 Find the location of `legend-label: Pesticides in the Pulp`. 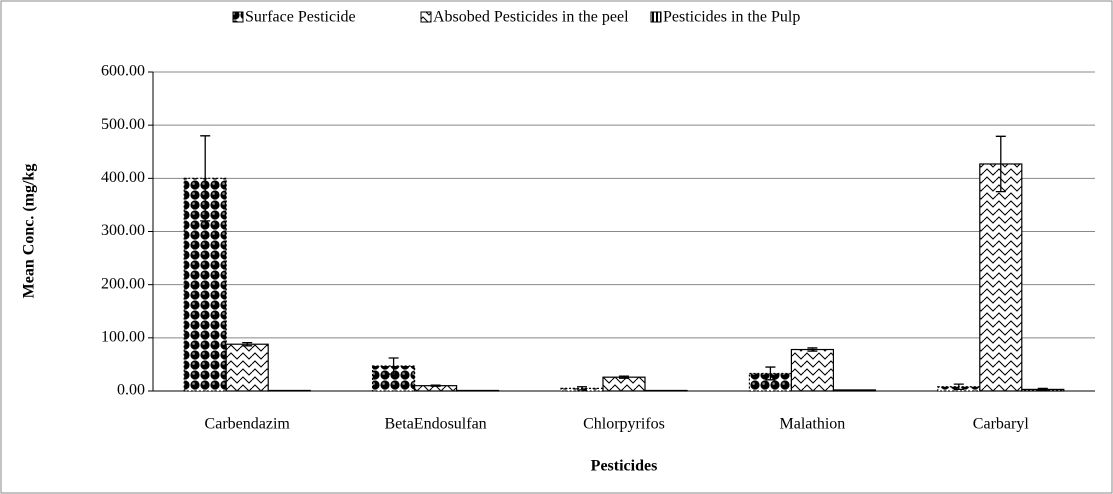

legend-label: Pesticides in the Pulp is located at coordinates (731, 17).